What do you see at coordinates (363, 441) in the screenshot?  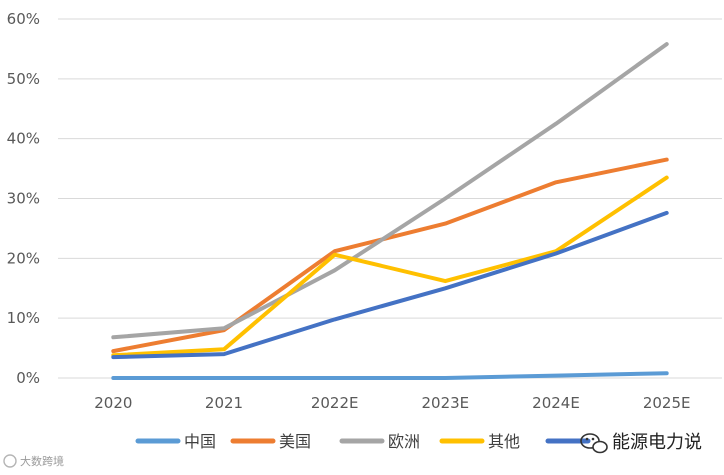 I see `legend: 中国 美国 欧洲 其他` at bounding box center [363, 441].